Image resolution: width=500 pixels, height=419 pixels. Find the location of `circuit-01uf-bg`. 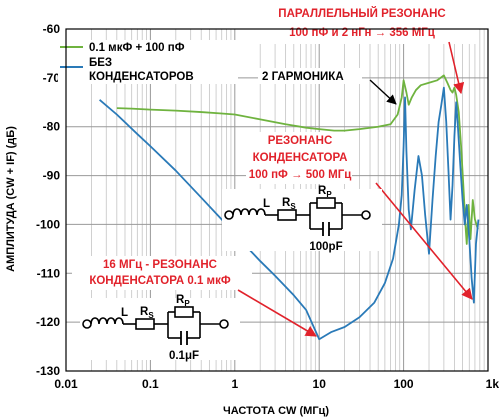

circuit-01uf-bg is located at coordinates (160, 329).